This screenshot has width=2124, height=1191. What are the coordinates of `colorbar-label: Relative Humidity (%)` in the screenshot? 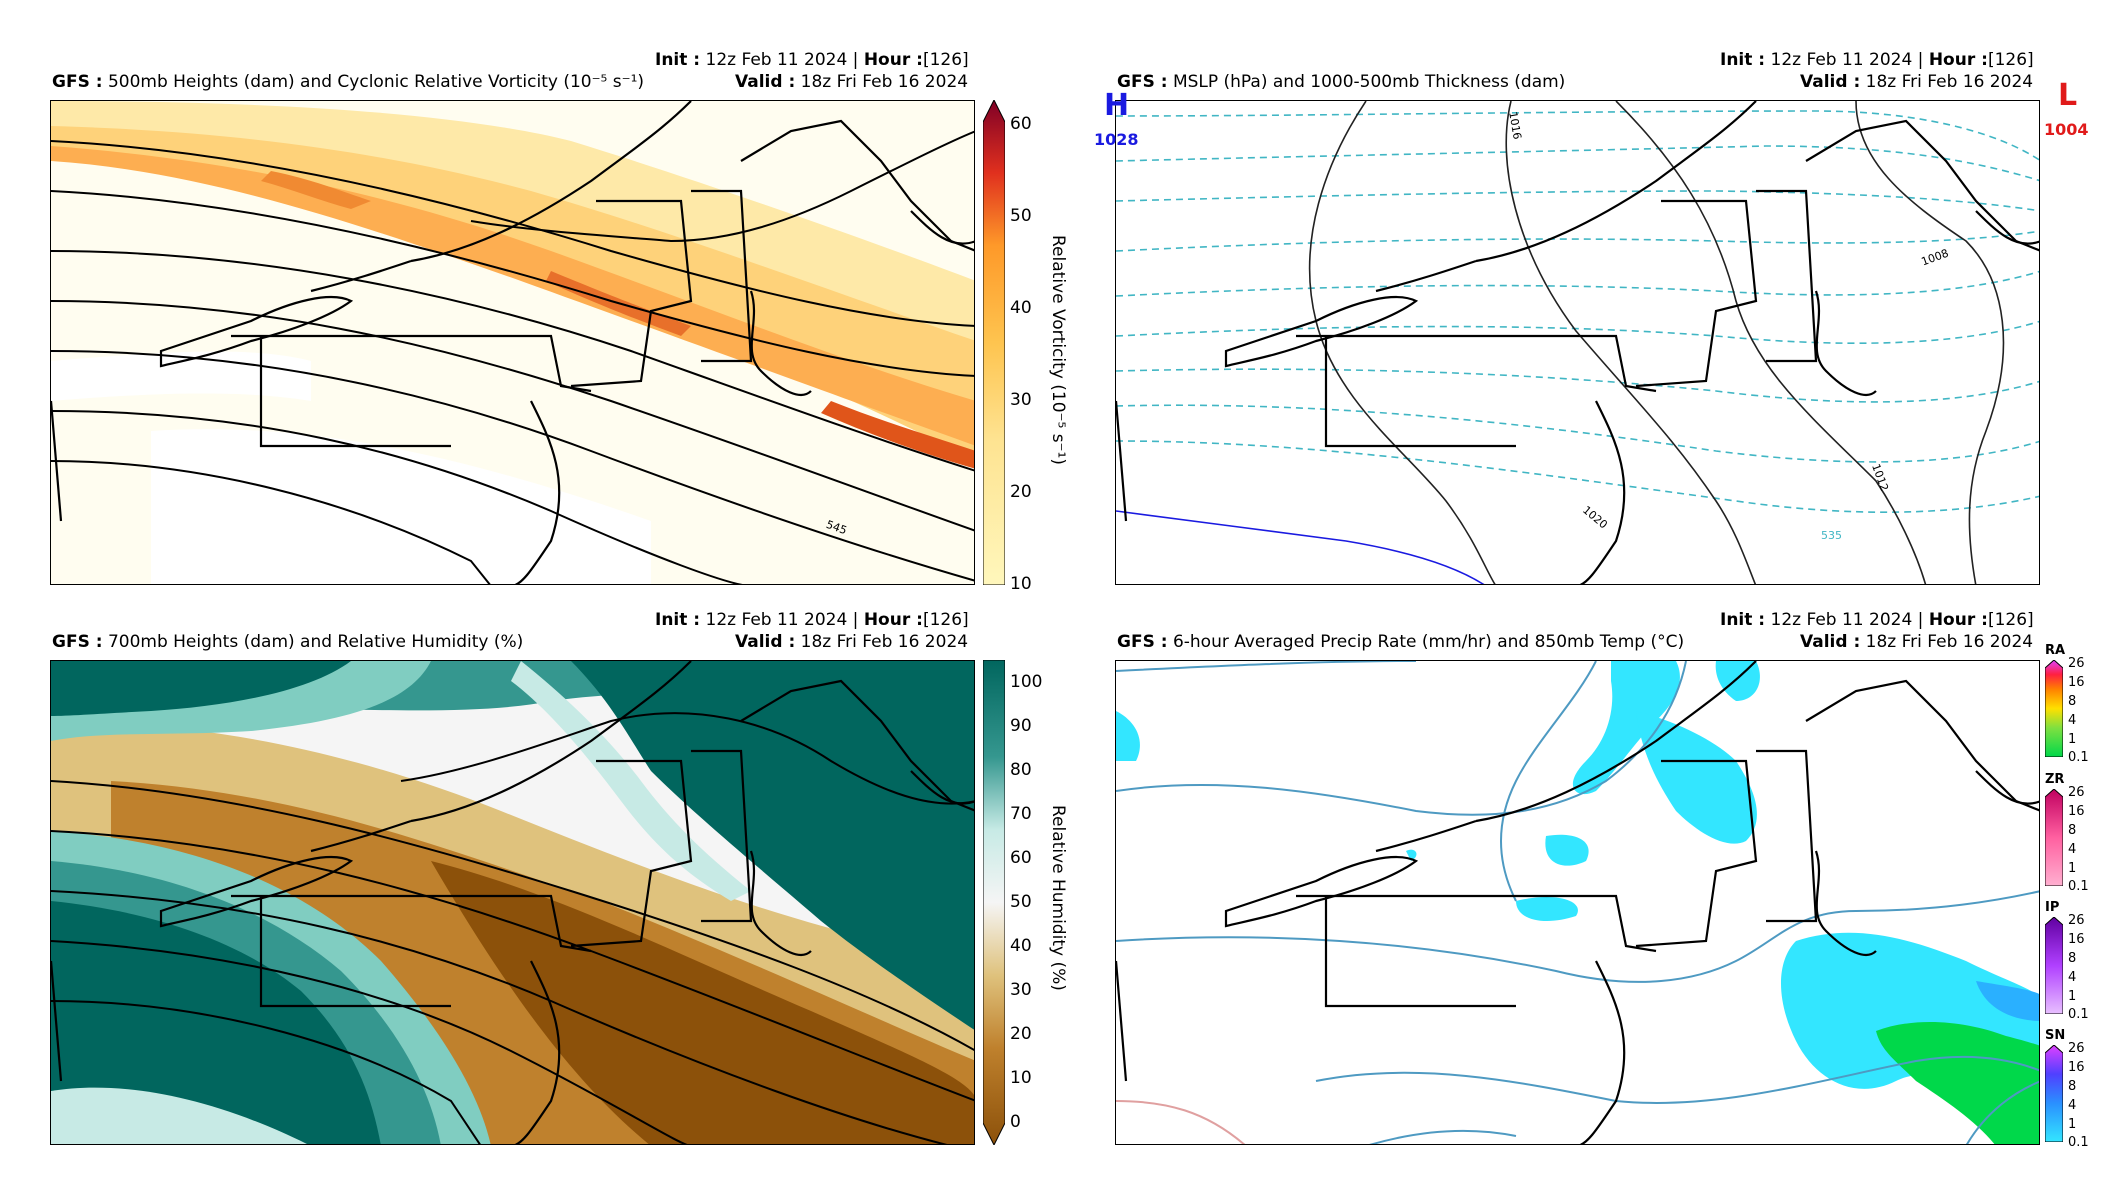 It's located at (1058, 898).